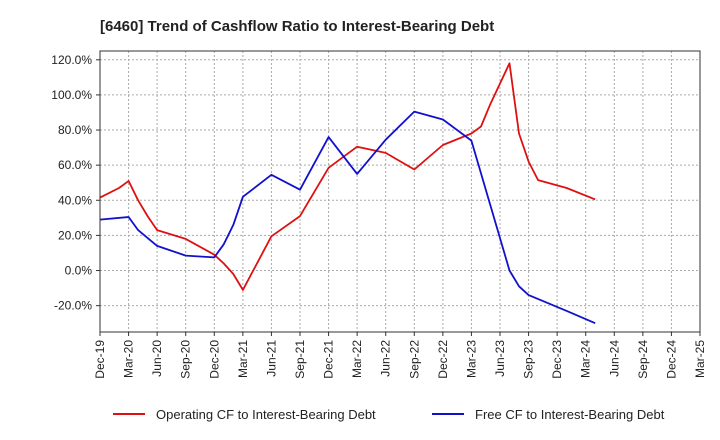 This screenshot has width=720, height=440. Describe the element at coordinates (75, 130) in the screenshot. I see `y-tick-label: 80.0%` at that location.